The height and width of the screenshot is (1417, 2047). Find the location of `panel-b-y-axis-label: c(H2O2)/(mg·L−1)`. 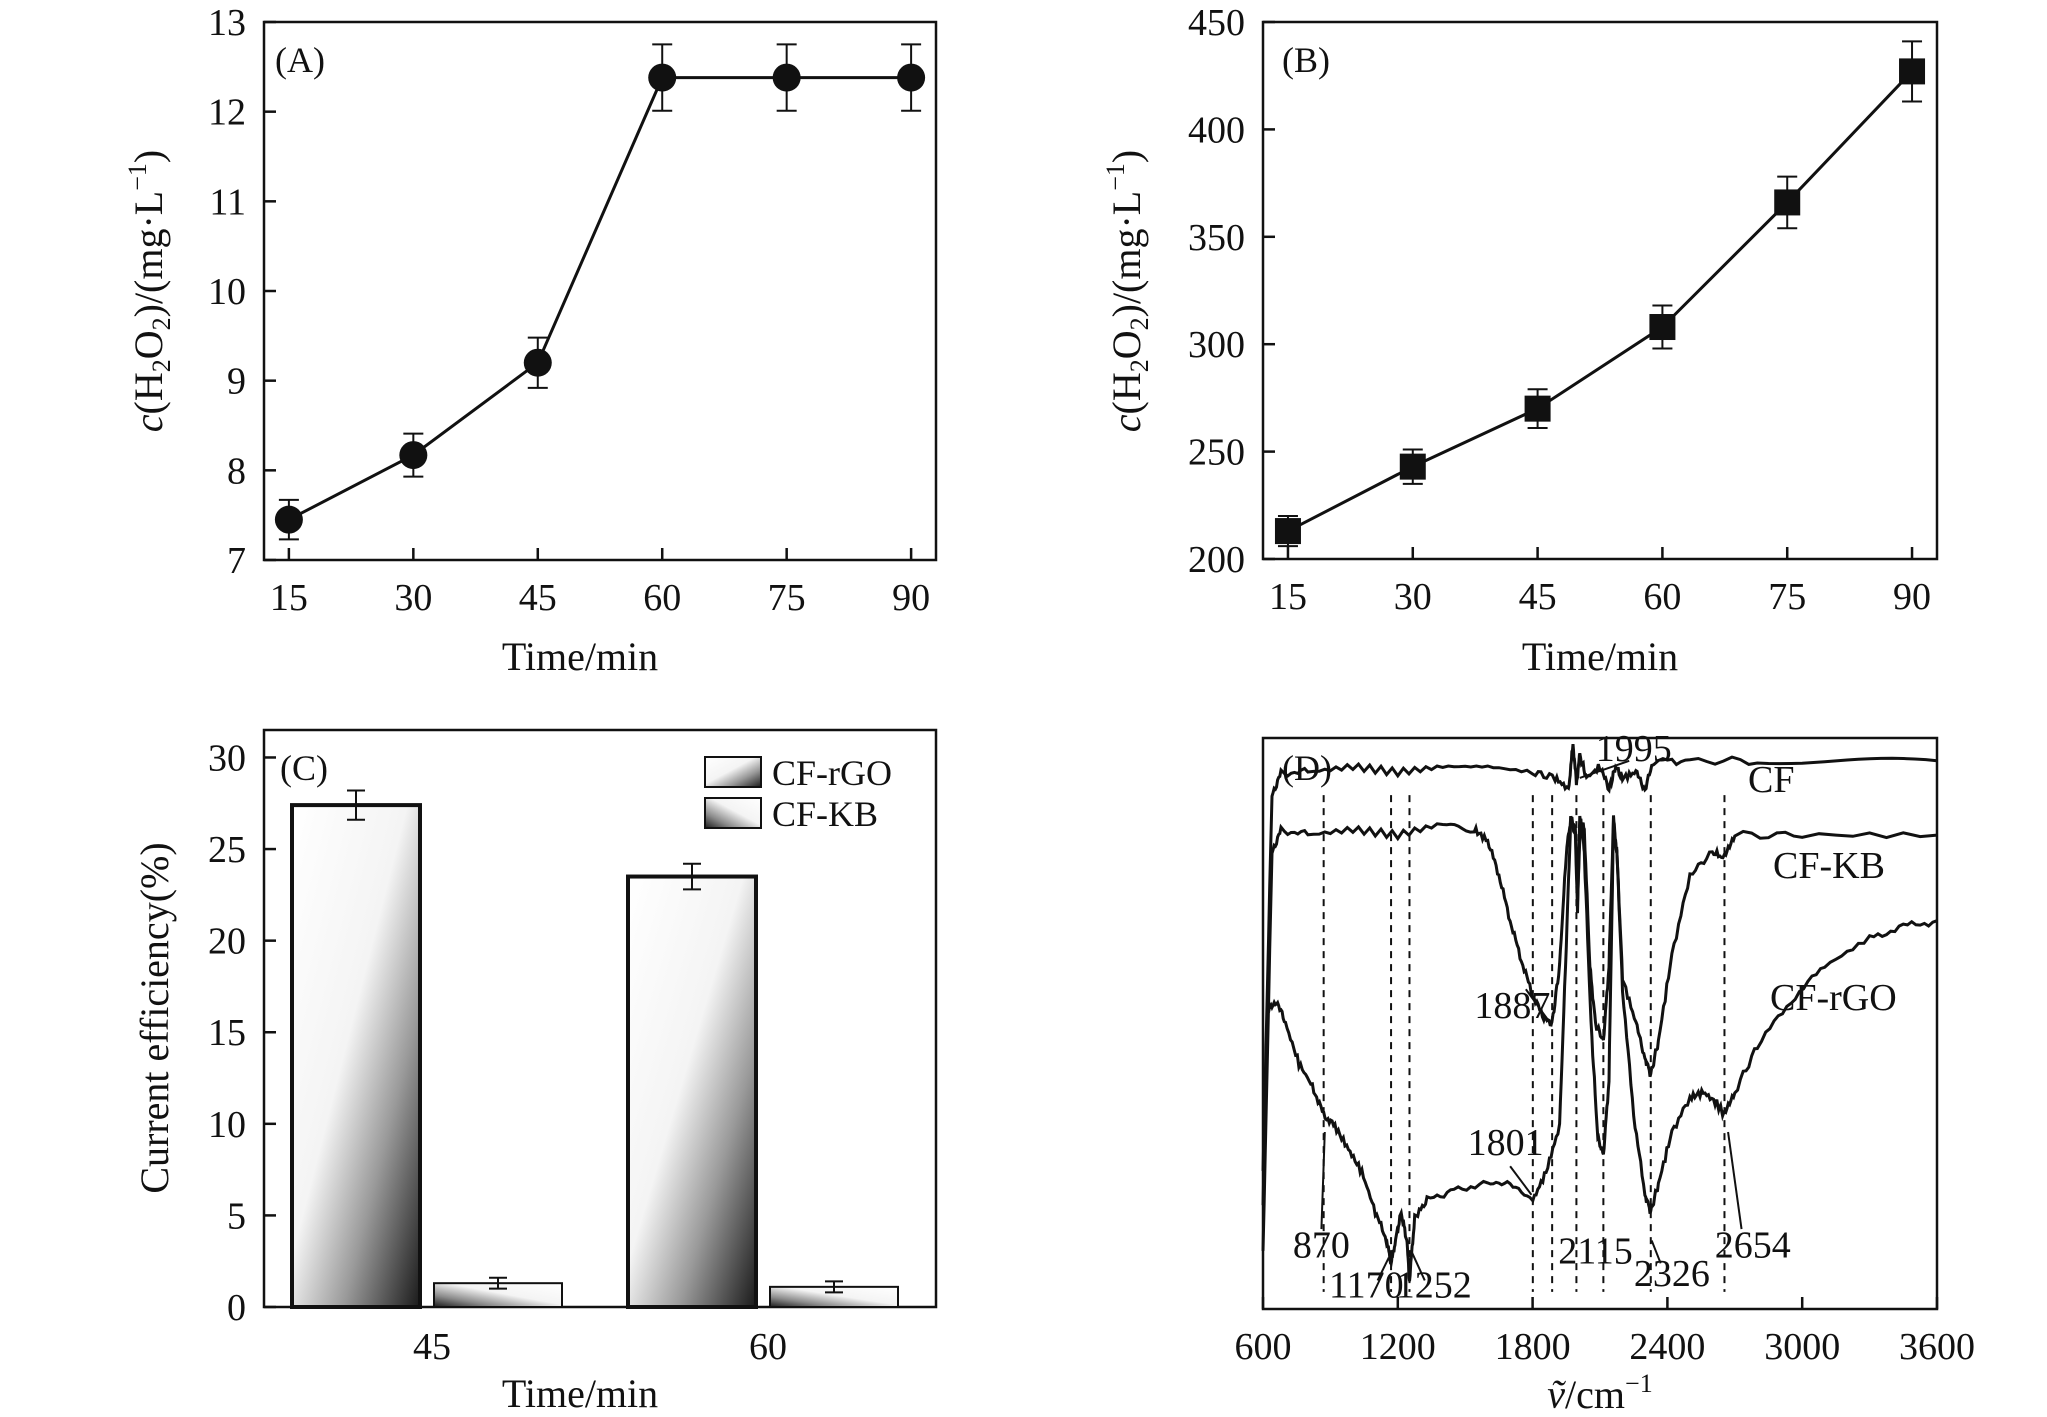

panel-b-y-axis-label: c(H2O2)/(mg·L−1) is located at coordinates (1127, 291).